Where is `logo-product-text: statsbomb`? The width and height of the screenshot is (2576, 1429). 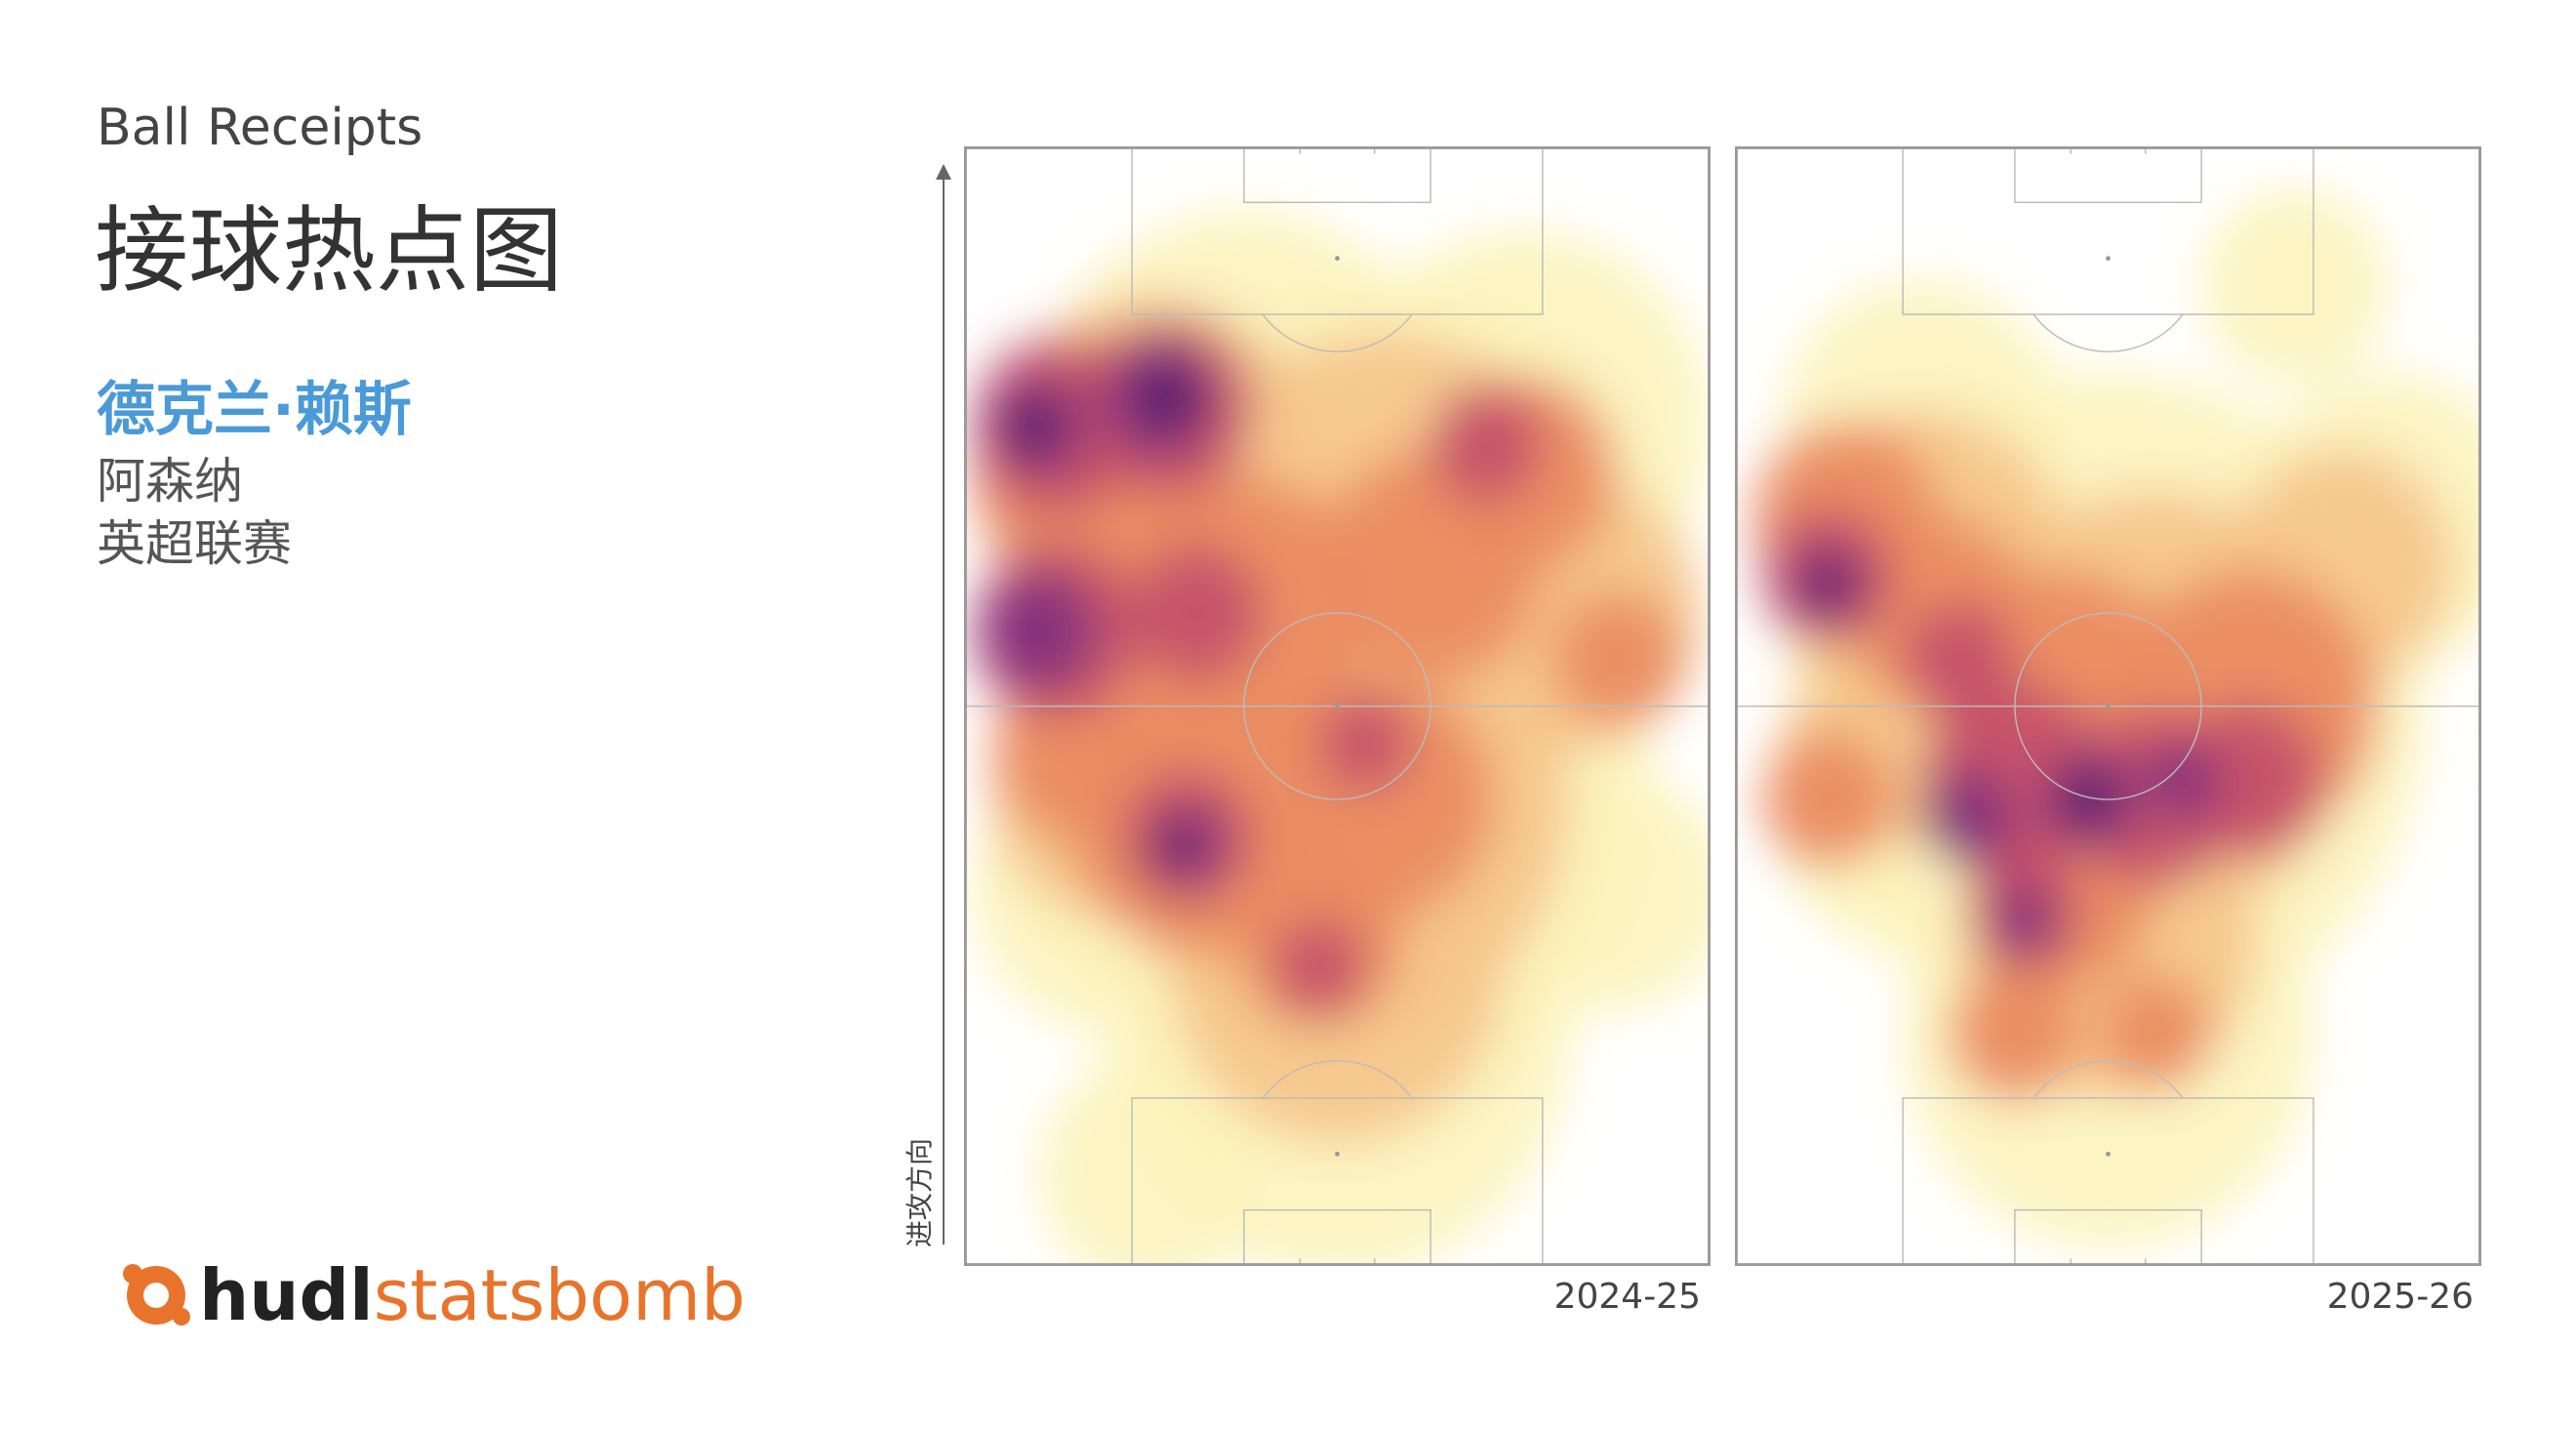
logo-product-text: statsbomb is located at coordinates (559, 1295).